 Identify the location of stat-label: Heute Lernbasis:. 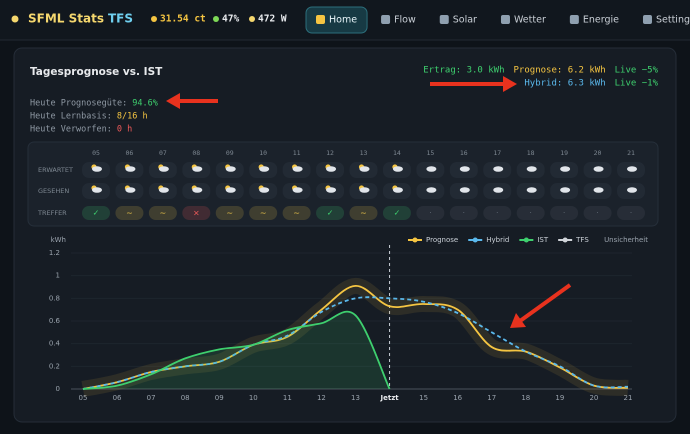
(71, 117).